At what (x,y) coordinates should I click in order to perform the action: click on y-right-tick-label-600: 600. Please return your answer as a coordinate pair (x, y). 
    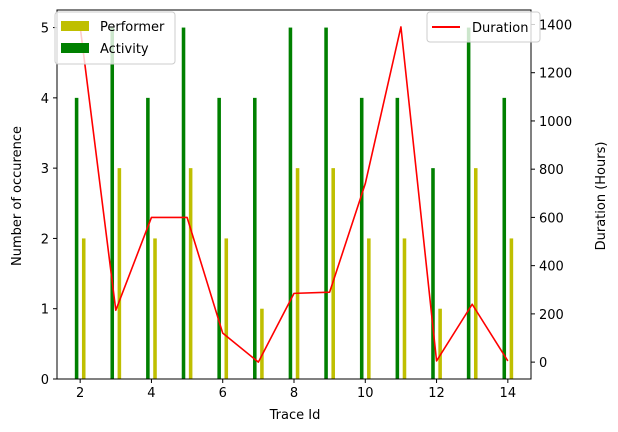
    Looking at the image, I should click on (551, 218).